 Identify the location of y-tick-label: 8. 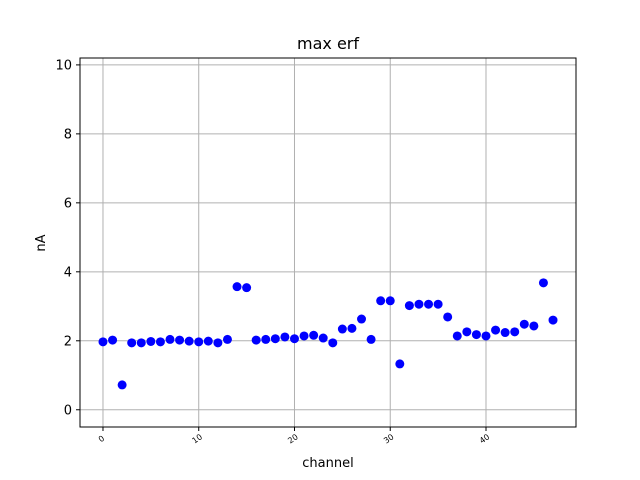
(68, 134).